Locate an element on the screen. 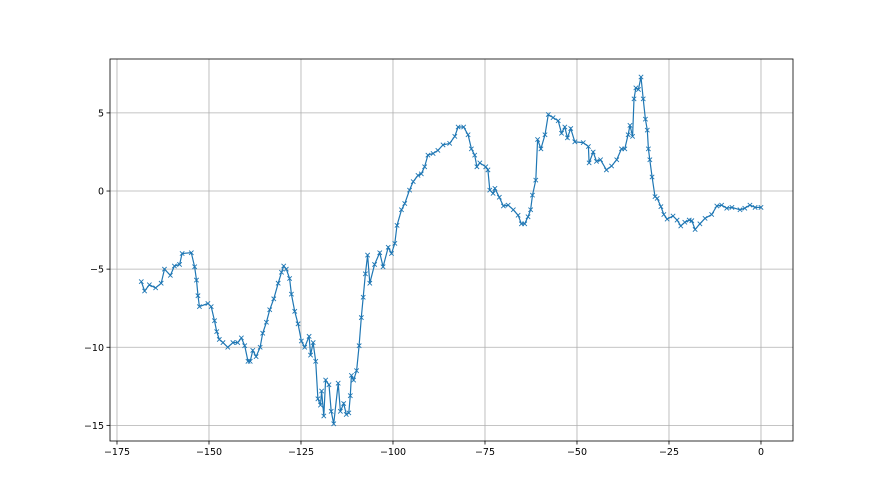  x-tick-label: −100 is located at coordinates (393, 452).